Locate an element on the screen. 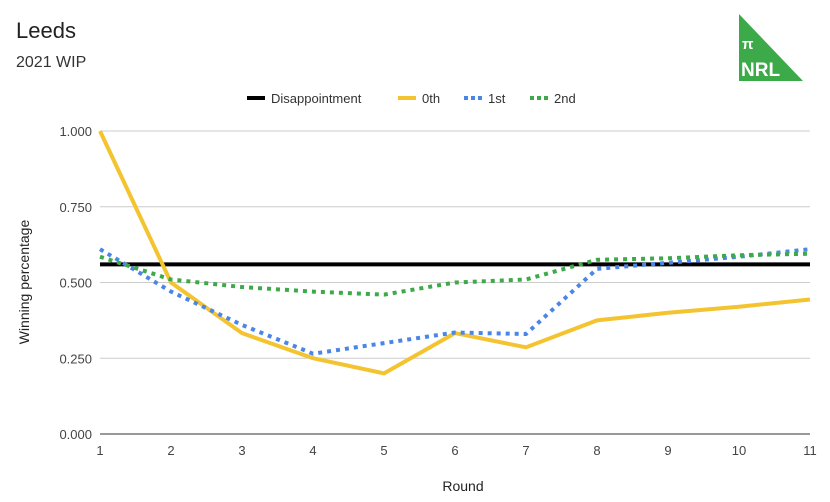 The image size is (830, 502). legend-item: 2nd is located at coordinates (553, 98).